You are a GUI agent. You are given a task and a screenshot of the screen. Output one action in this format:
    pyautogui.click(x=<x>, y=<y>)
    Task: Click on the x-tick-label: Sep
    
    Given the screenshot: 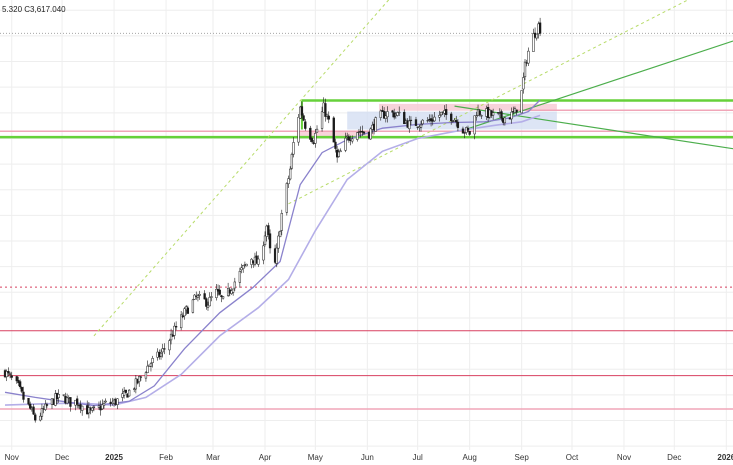 What is the action you would take?
    pyautogui.click(x=522, y=457)
    